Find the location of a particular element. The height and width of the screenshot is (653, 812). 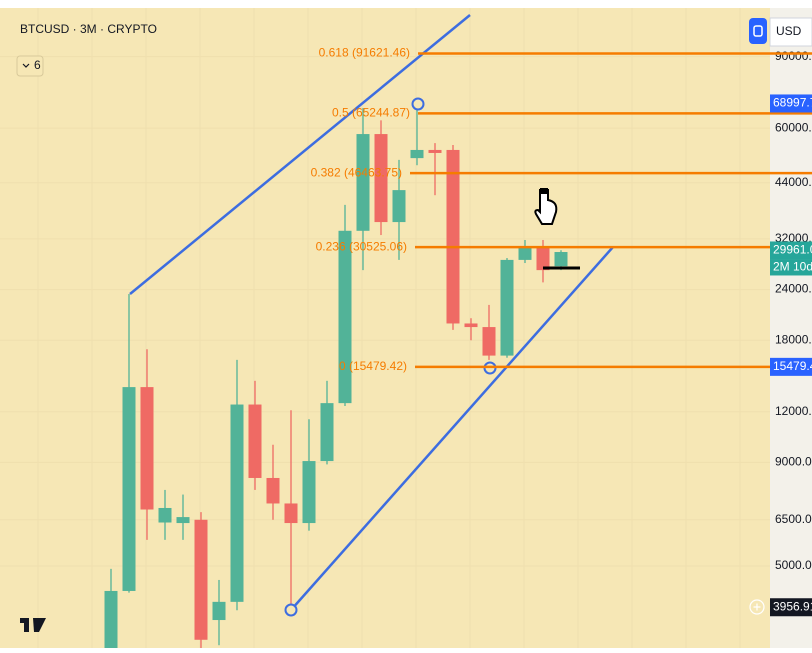

fib-label: 0.5 (65244.87) is located at coordinates (371, 112).